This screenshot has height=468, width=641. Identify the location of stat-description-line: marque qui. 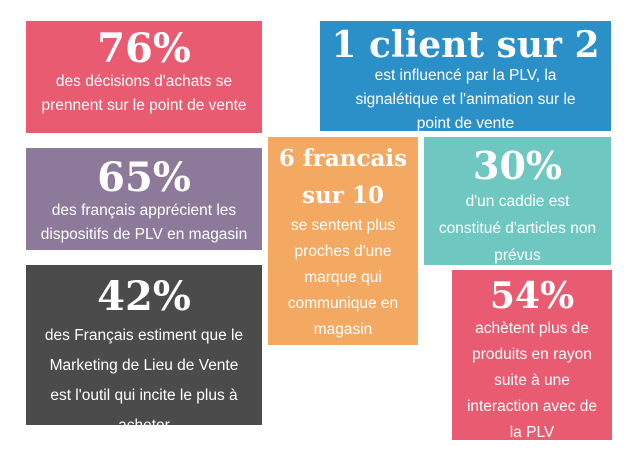
(343, 277).